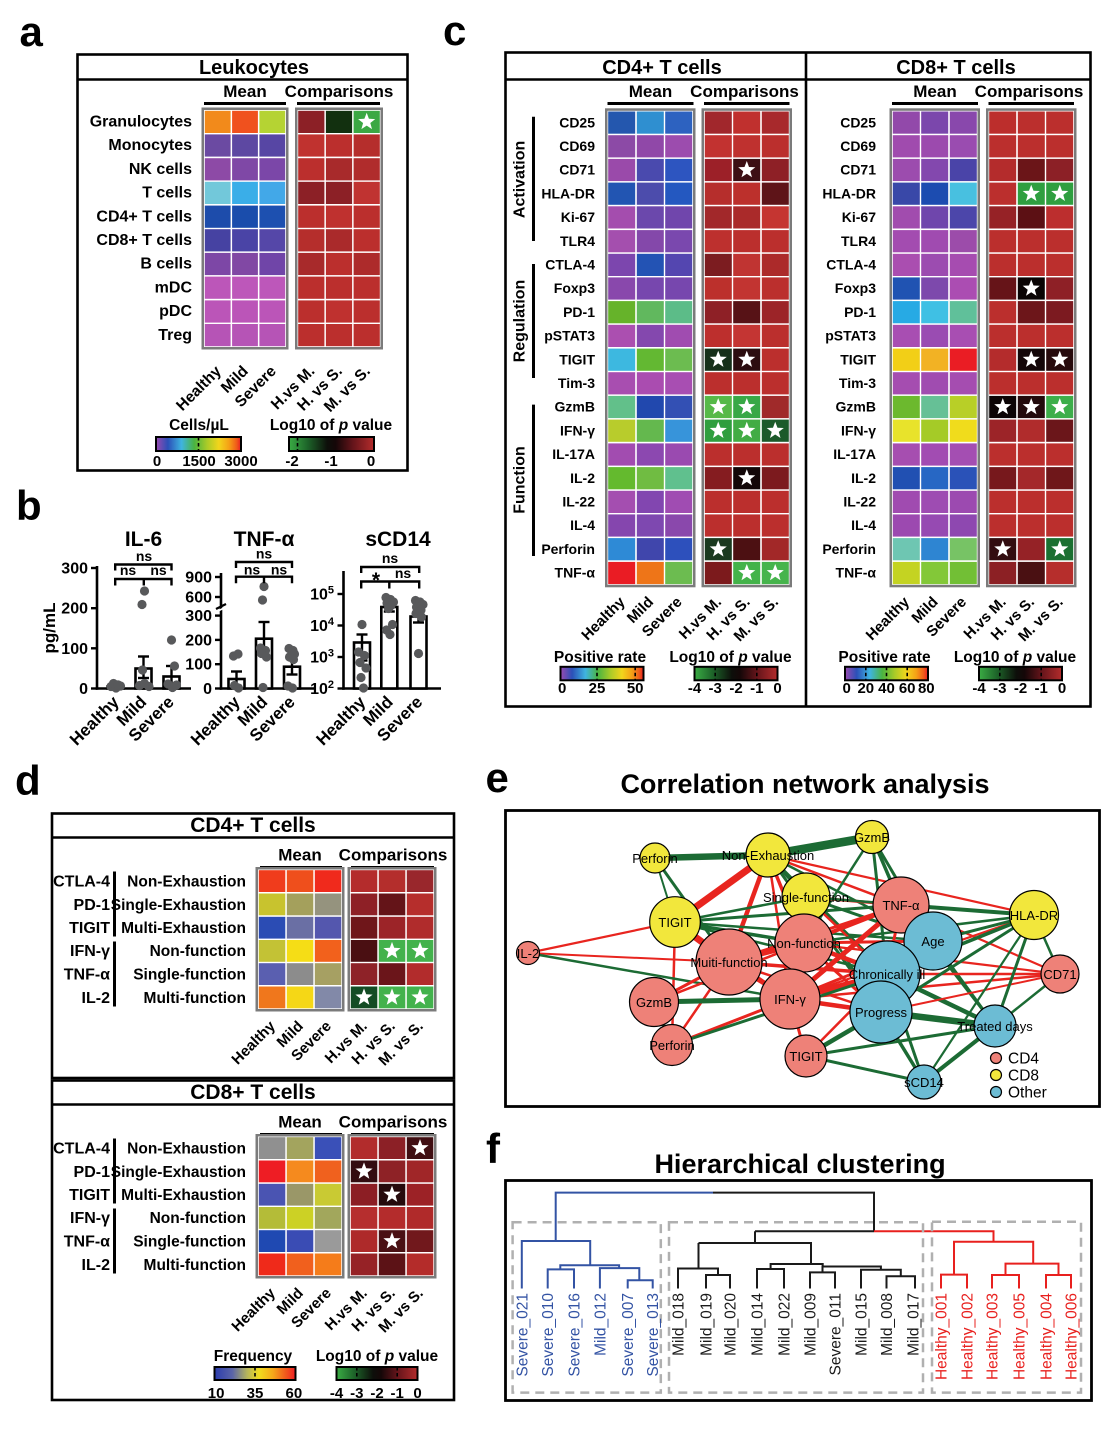 The image size is (1114, 1435). What do you see at coordinates (183, 1195) in the screenshot?
I see `svg-text: Multi-Exhaustion` at bounding box center [183, 1195].